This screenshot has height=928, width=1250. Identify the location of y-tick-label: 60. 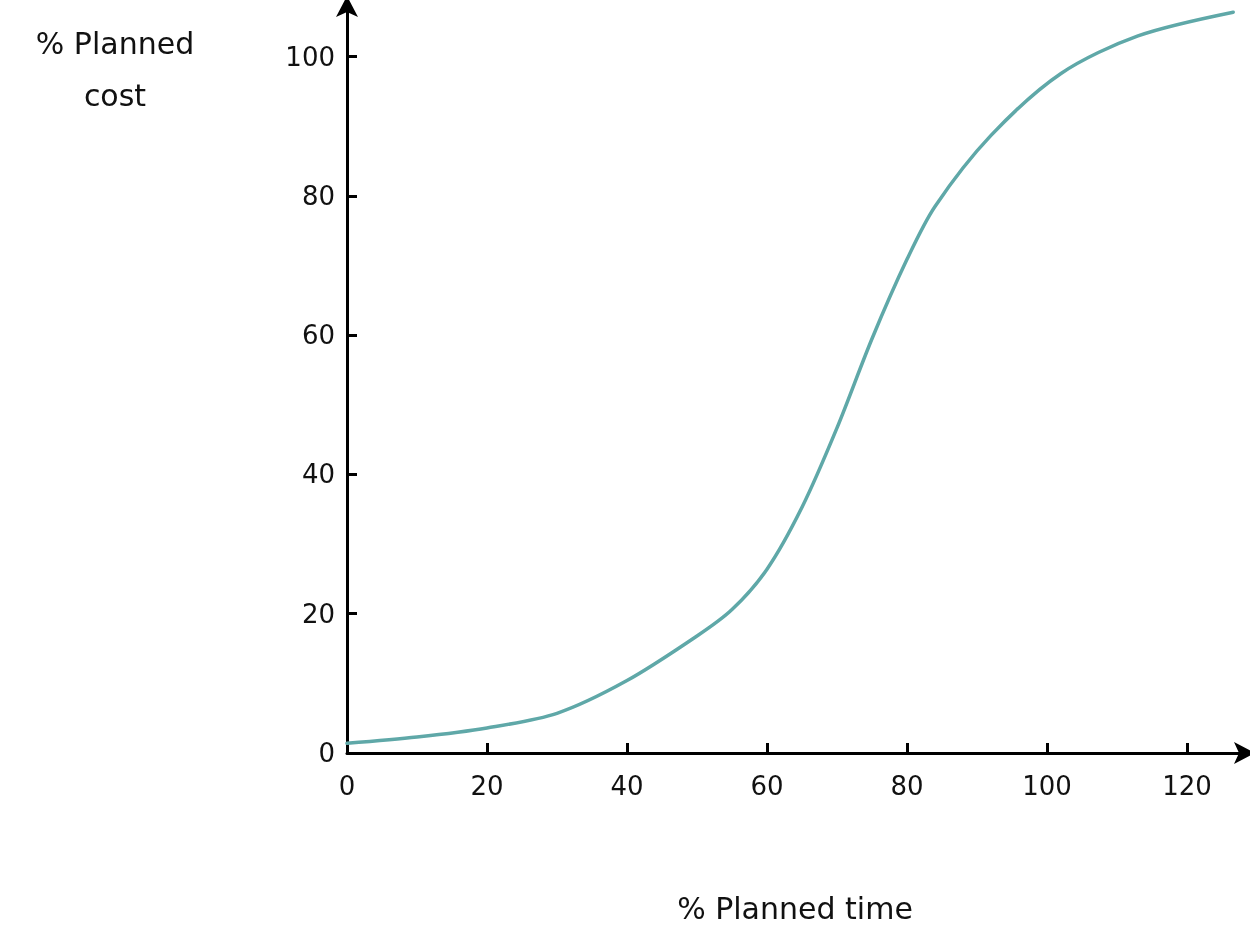
(318, 335).